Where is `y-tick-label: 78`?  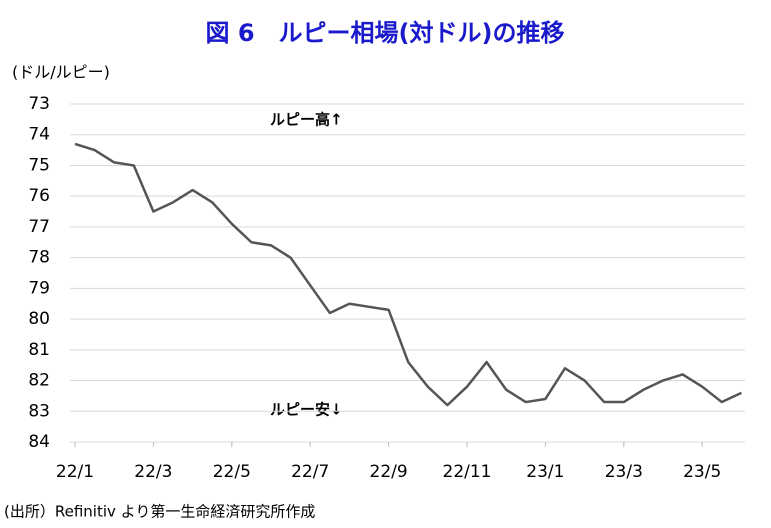 y-tick-label: 78 is located at coordinates (39, 258).